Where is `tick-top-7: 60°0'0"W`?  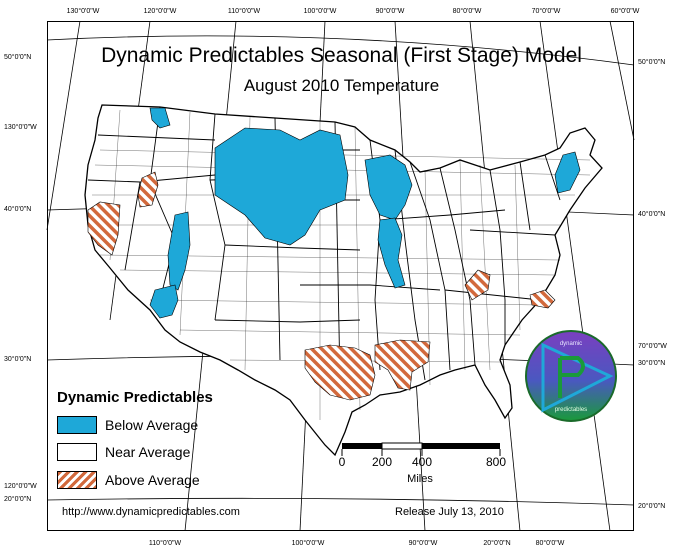
tick-top-7: 60°0'0"W is located at coordinates (625, 11).